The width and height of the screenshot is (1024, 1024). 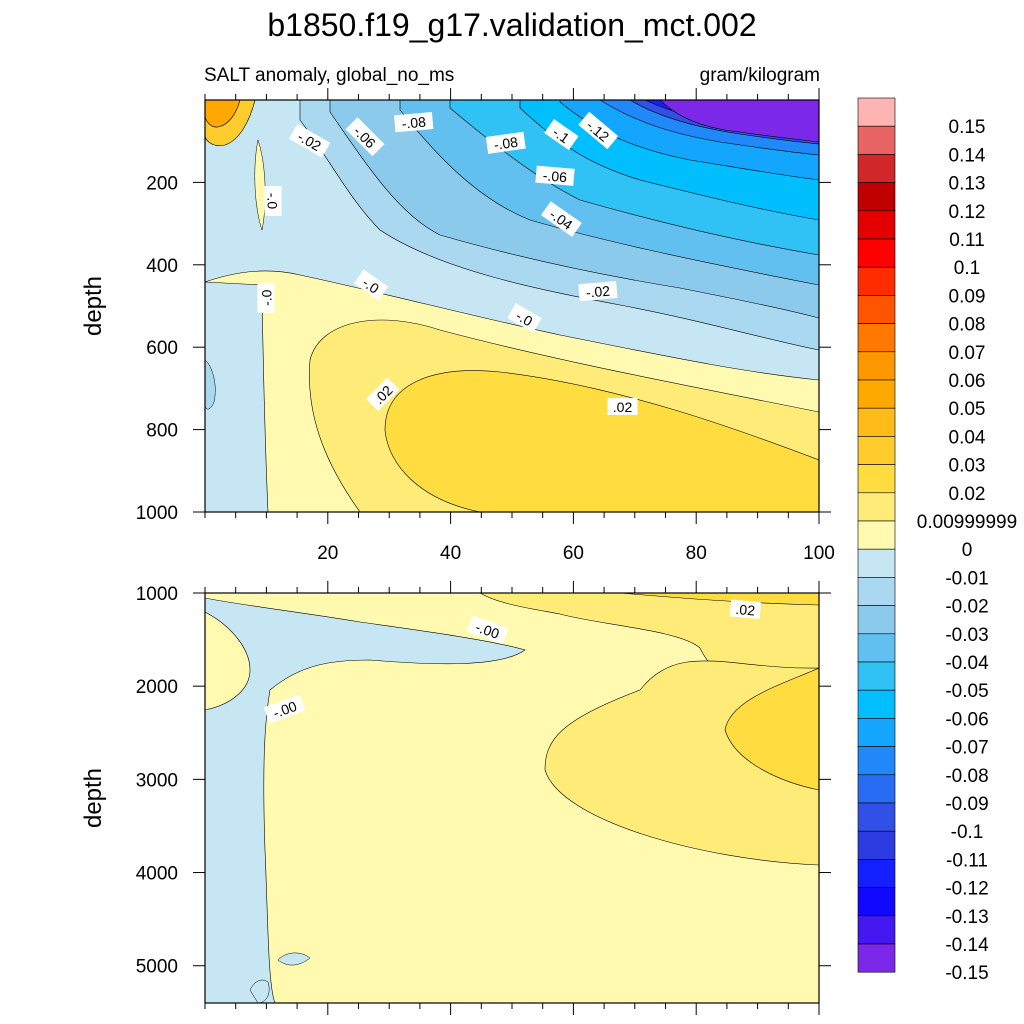 What do you see at coordinates (967, 522) in the screenshot?
I see `colorbar-label: 0.00999999` at bounding box center [967, 522].